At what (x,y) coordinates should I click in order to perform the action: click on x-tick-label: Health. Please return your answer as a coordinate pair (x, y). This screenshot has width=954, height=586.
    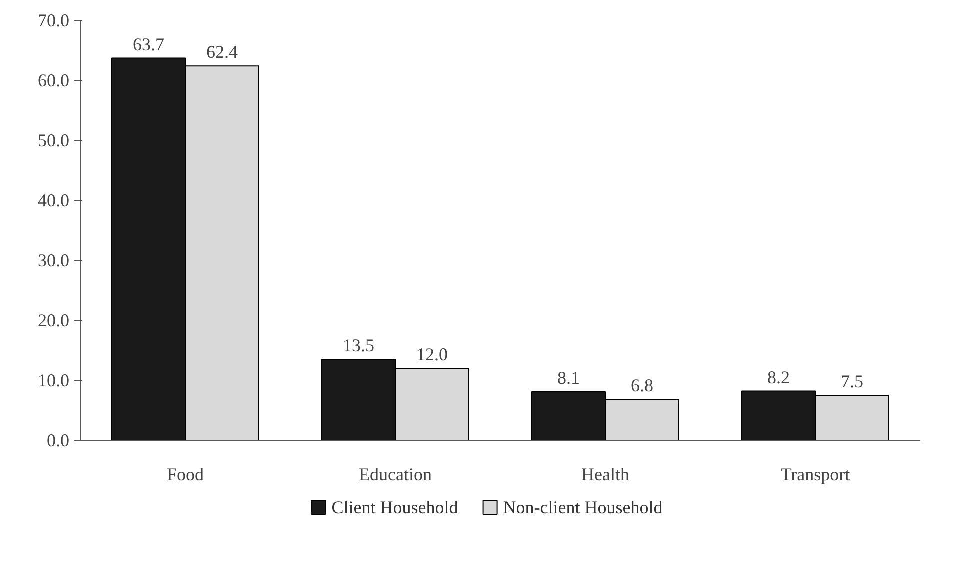
    Looking at the image, I should click on (606, 474).